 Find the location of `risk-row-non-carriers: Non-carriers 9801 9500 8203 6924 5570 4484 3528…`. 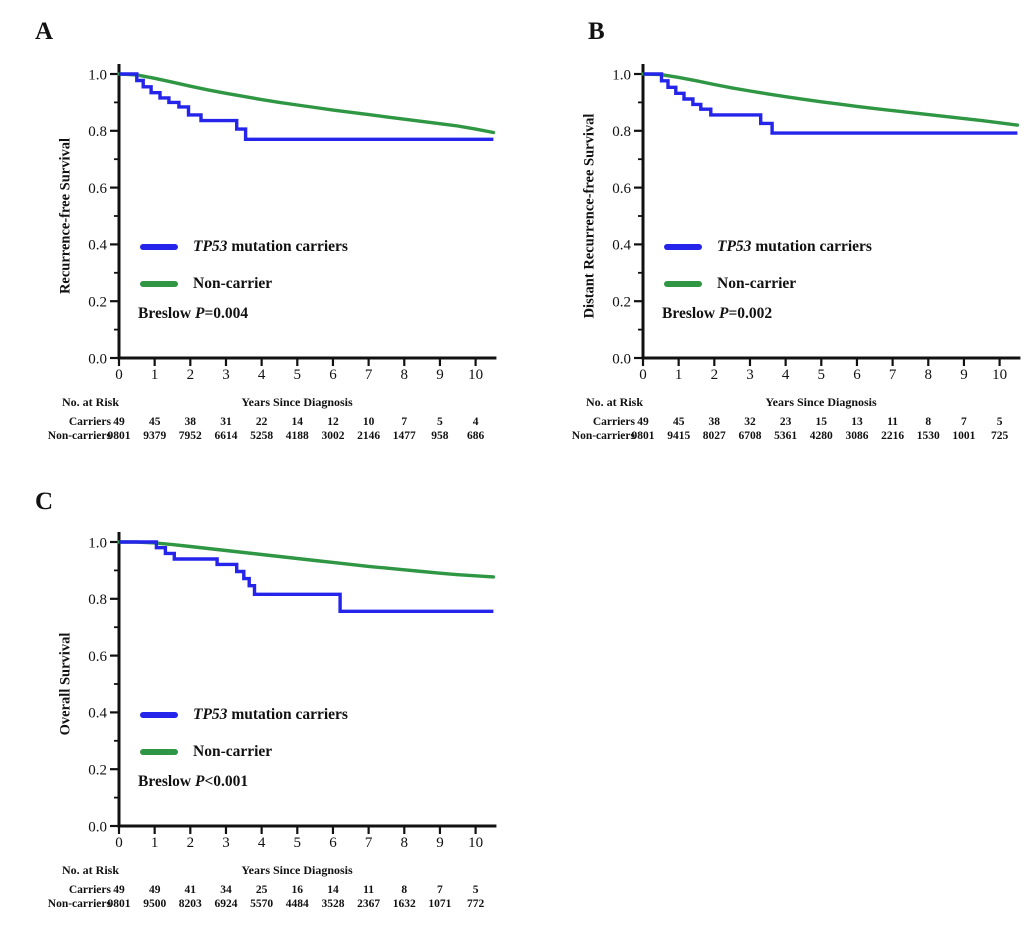

risk-row-non-carriers: Non-carriers 9801 9500 8203 6924 5570 4484 3528… is located at coordinates (258, 905).